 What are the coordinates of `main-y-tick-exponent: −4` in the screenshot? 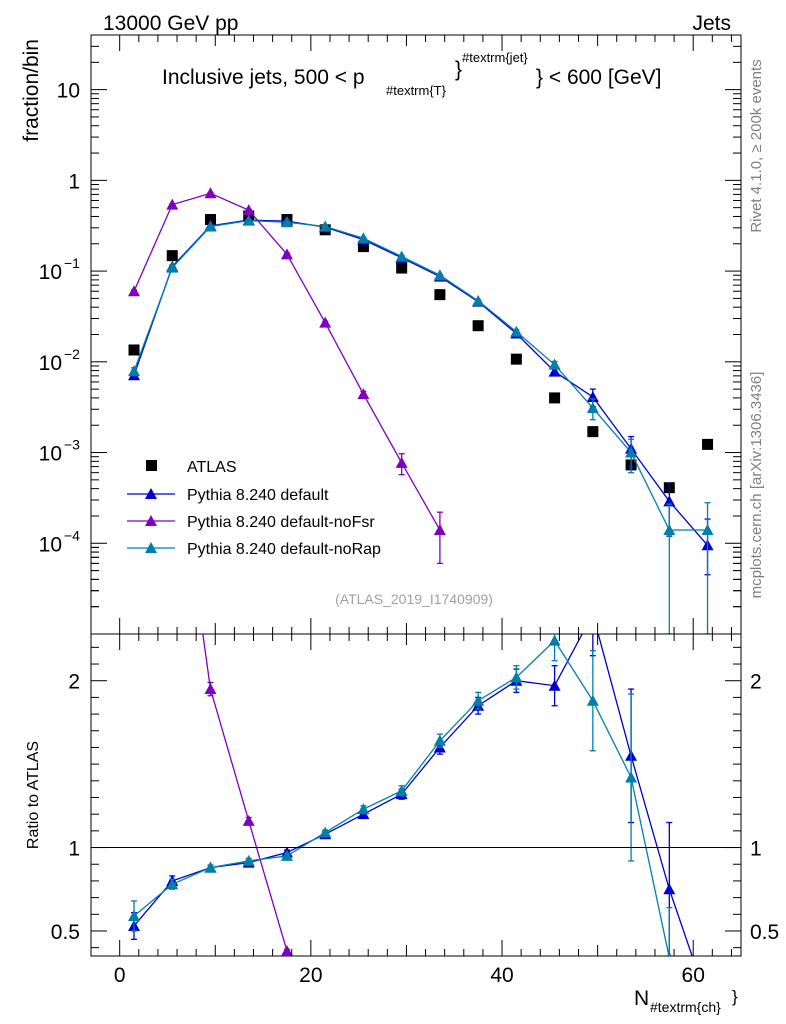 It's located at (72, 535).